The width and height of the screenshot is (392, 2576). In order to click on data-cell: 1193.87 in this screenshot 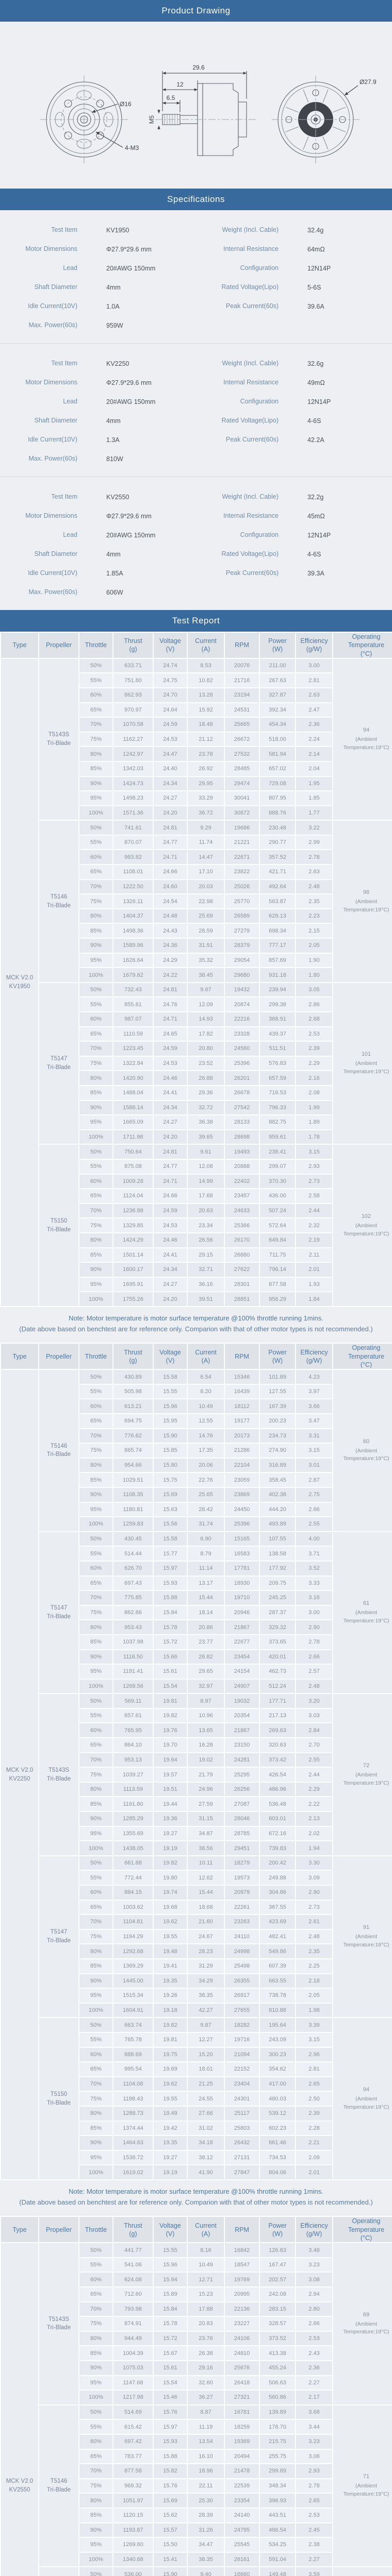, I will do `click(133, 2530)`.